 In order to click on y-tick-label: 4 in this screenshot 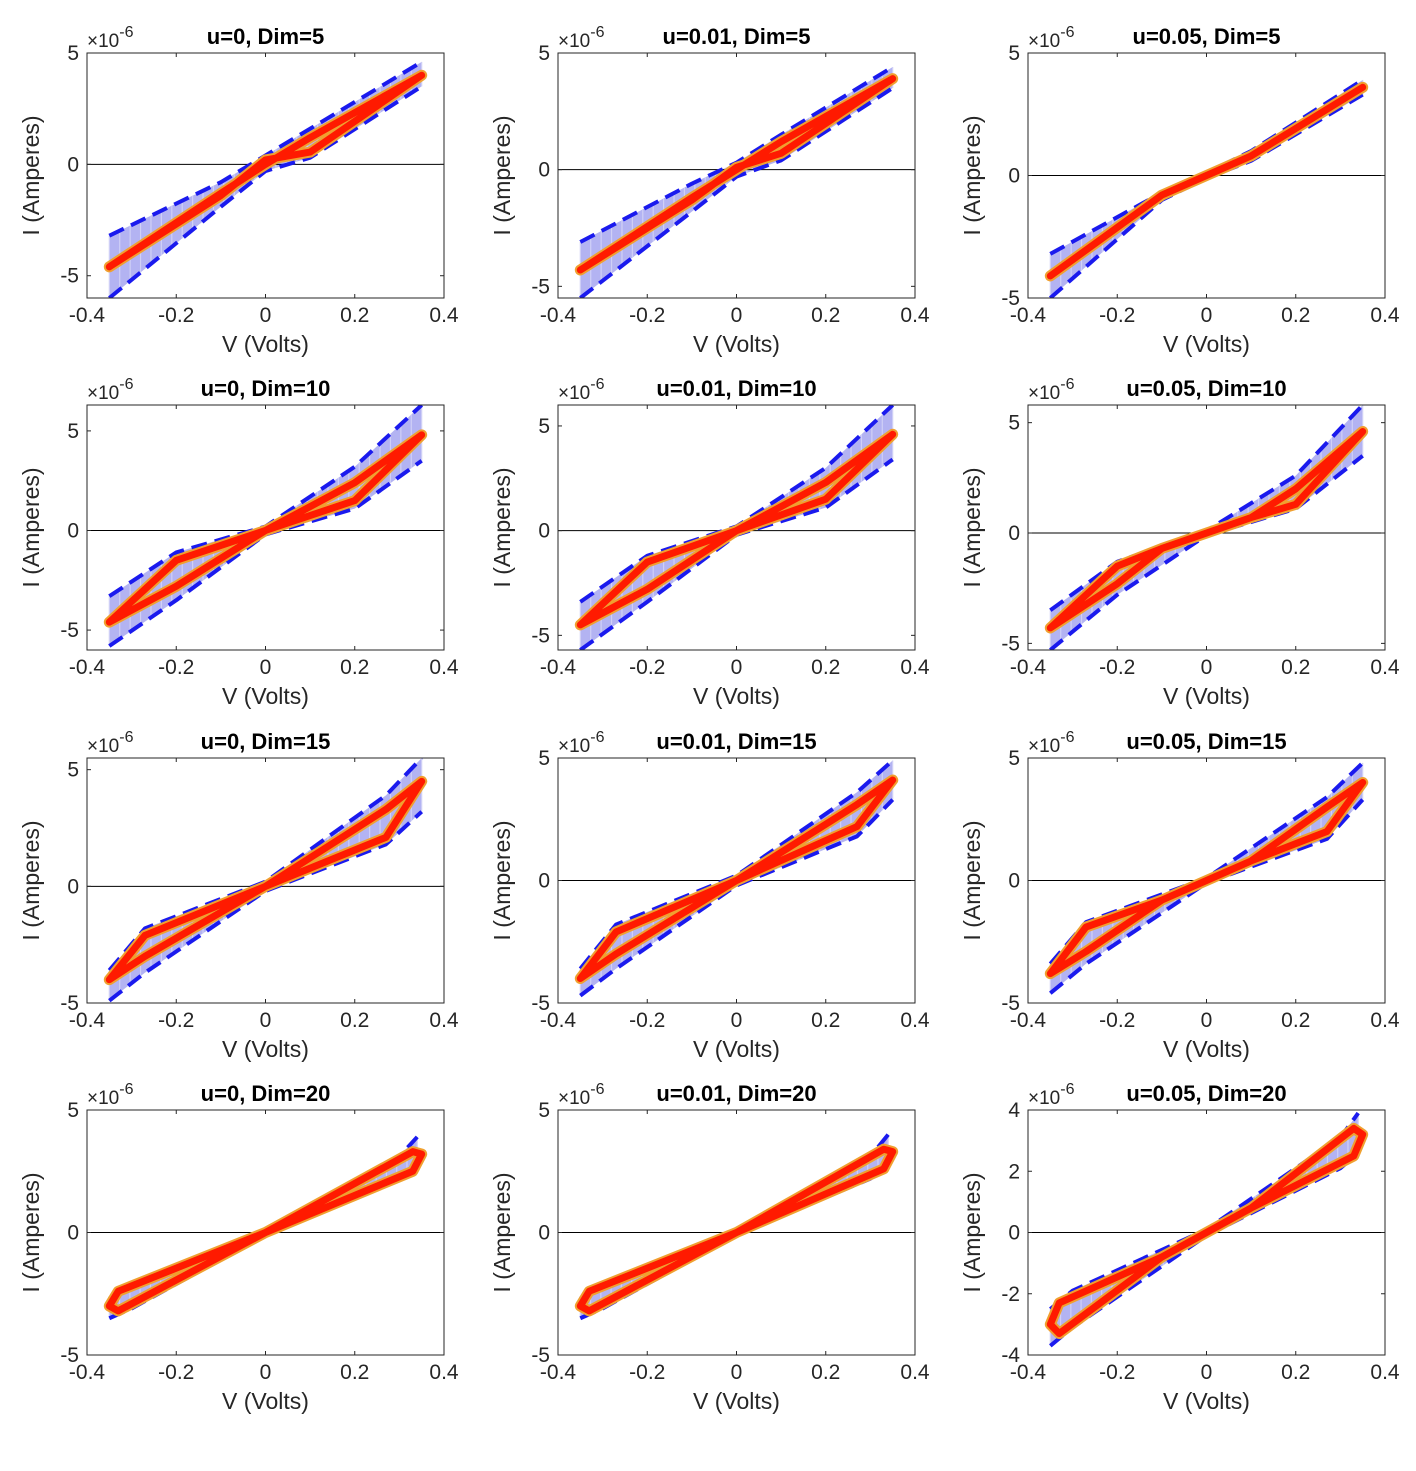, I will do `click(1014, 1110)`.